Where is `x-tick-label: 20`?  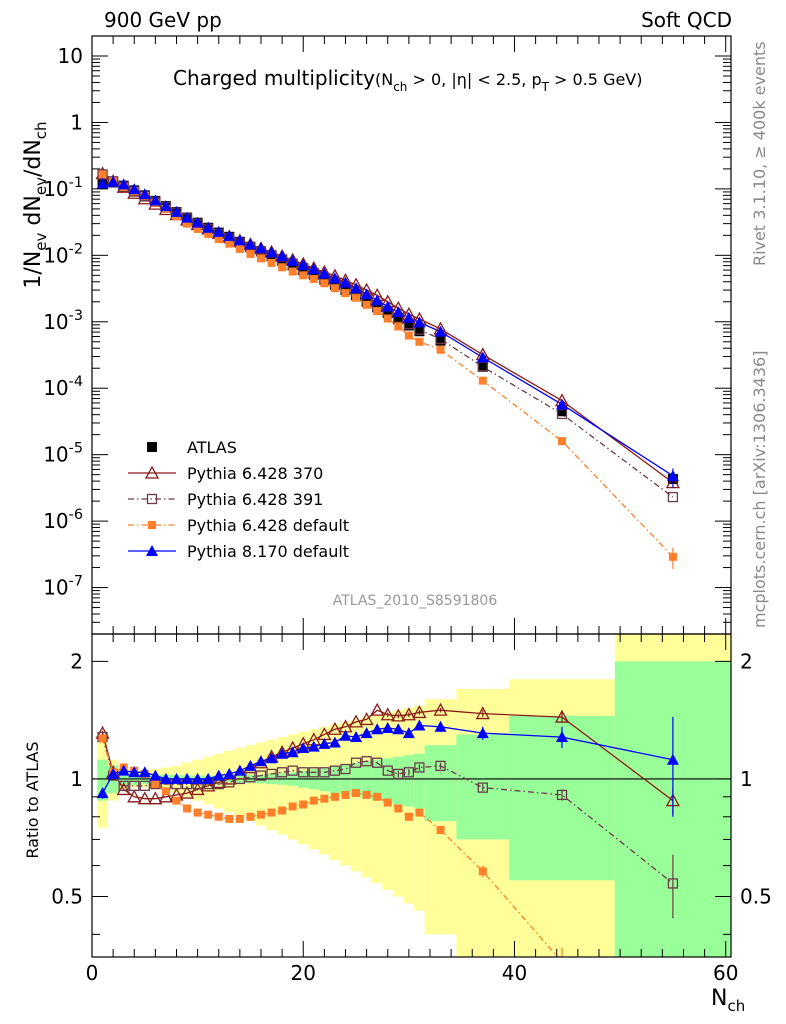 x-tick-label: 20 is located at coordinates (303, 973).